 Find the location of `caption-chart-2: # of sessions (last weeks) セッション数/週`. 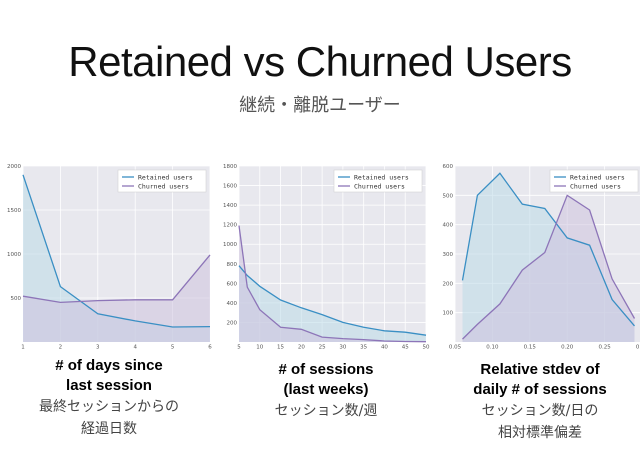

caption-chart-2: # of sessions (last weeks) セッション数/週 is located at coordinates (326, 391).